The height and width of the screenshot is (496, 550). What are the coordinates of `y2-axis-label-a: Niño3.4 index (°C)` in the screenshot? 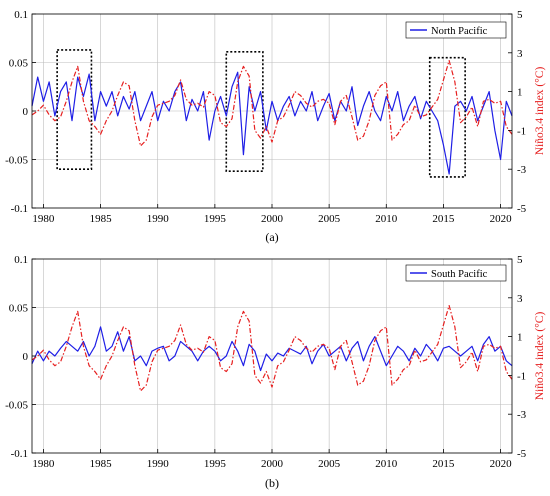 It's located at (540, 111).